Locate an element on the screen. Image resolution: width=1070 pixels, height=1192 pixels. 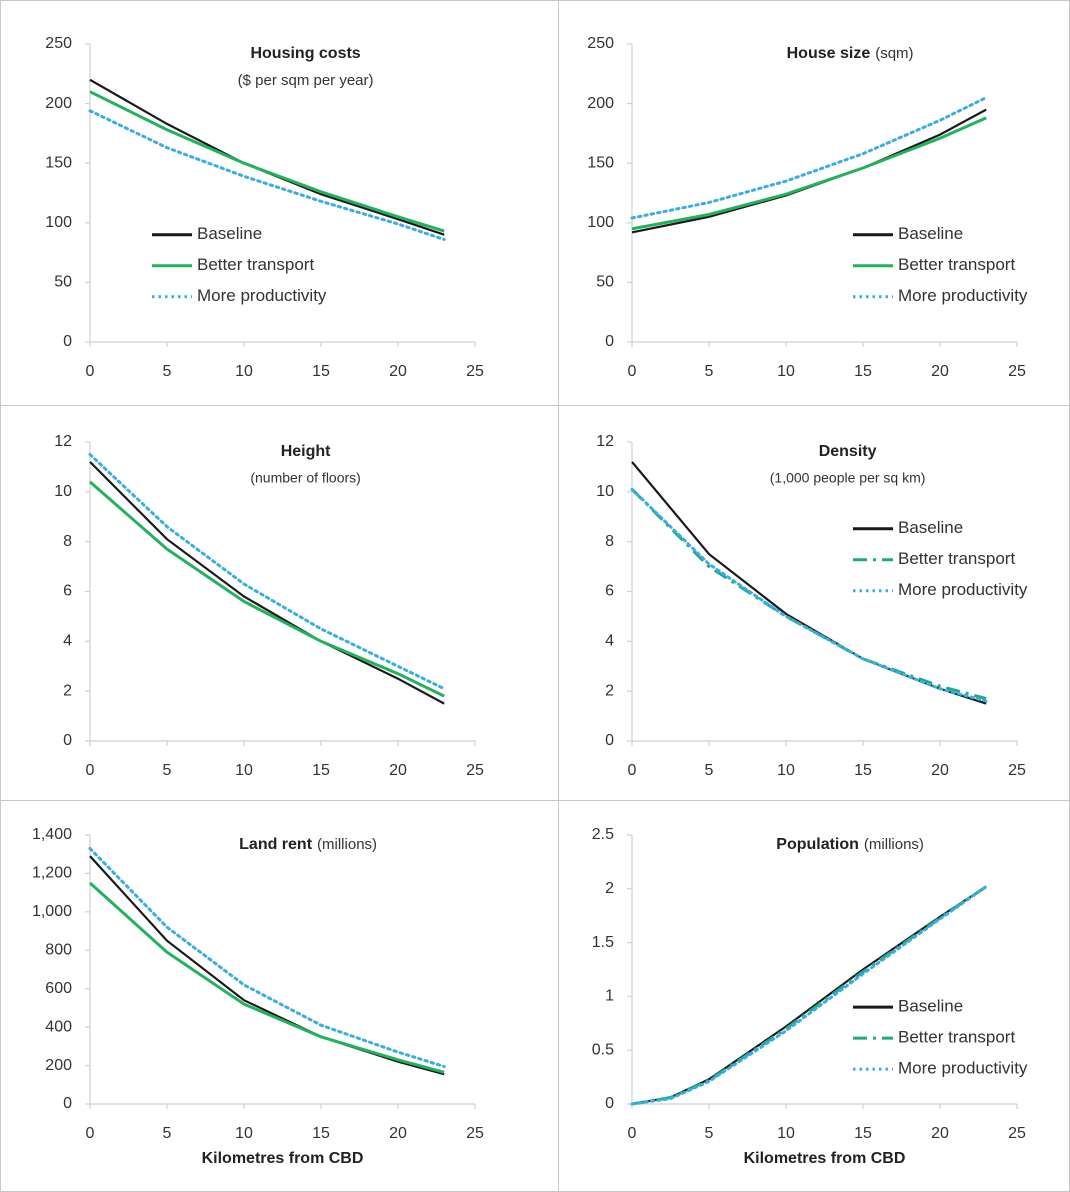
chart-subtitle: (millions) is located at coordinates (347, 844).